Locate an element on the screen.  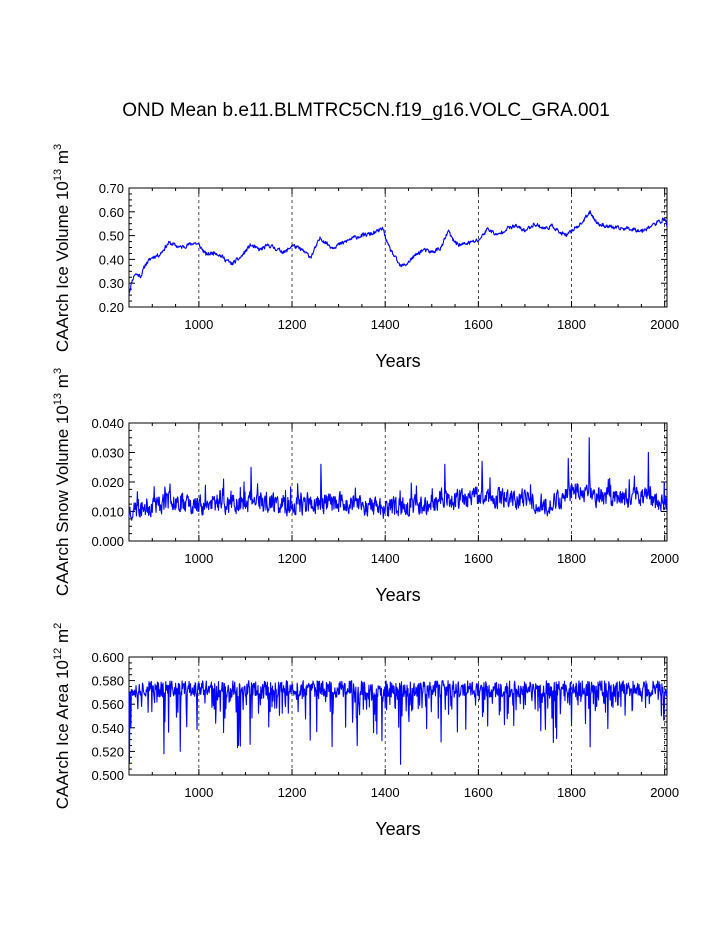
snow-volume-ticks is located at coordinates (398, 482).